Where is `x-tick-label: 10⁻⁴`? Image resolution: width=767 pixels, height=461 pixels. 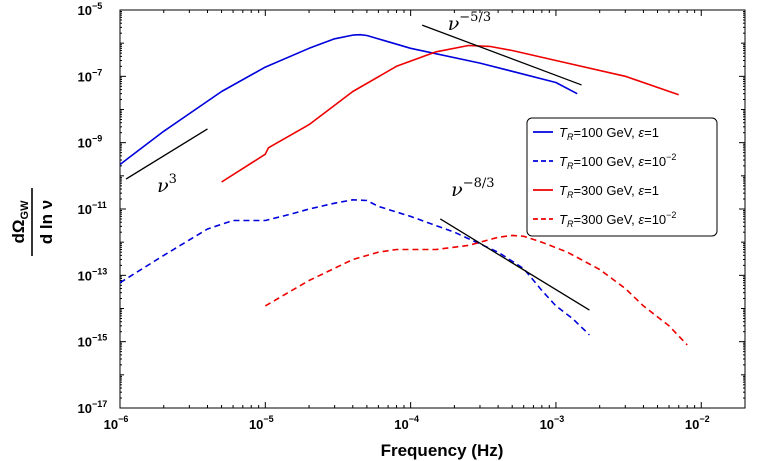 x-tick-label: 10⁻⁴ is located at coordinates (406, 423).